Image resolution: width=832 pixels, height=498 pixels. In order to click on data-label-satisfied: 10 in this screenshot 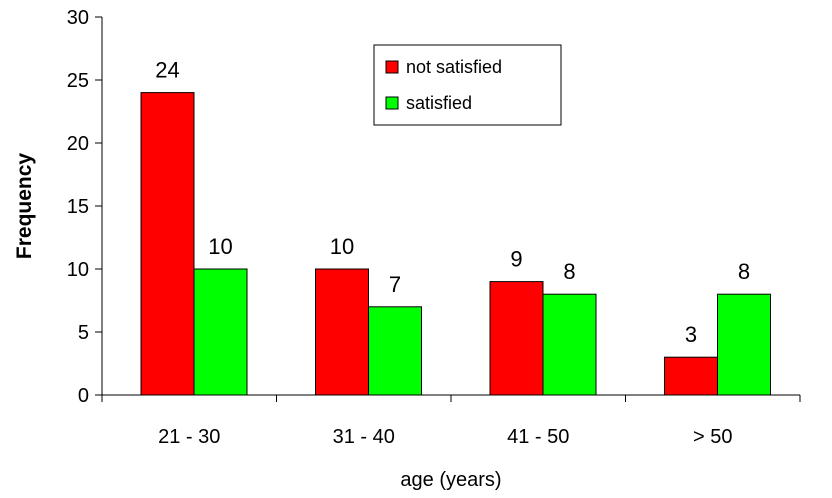, I will do `click(220, 246)`.